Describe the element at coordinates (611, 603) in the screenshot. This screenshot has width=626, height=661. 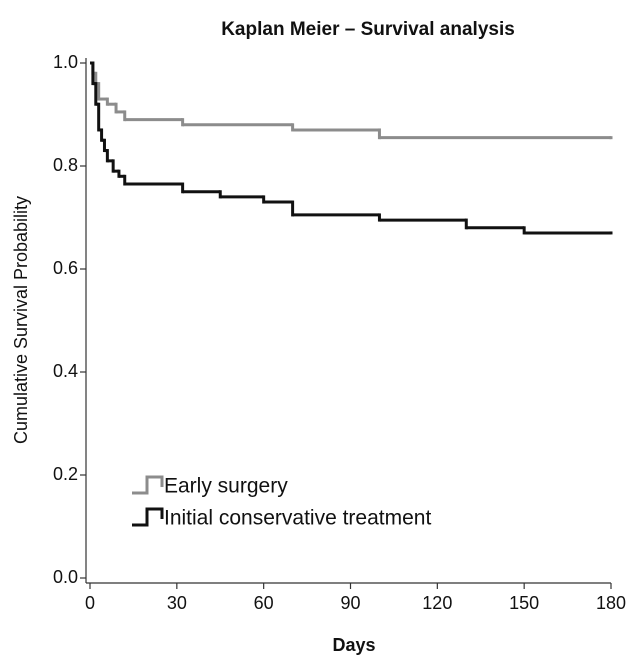
I see `x-tick-label: 180` at that location.